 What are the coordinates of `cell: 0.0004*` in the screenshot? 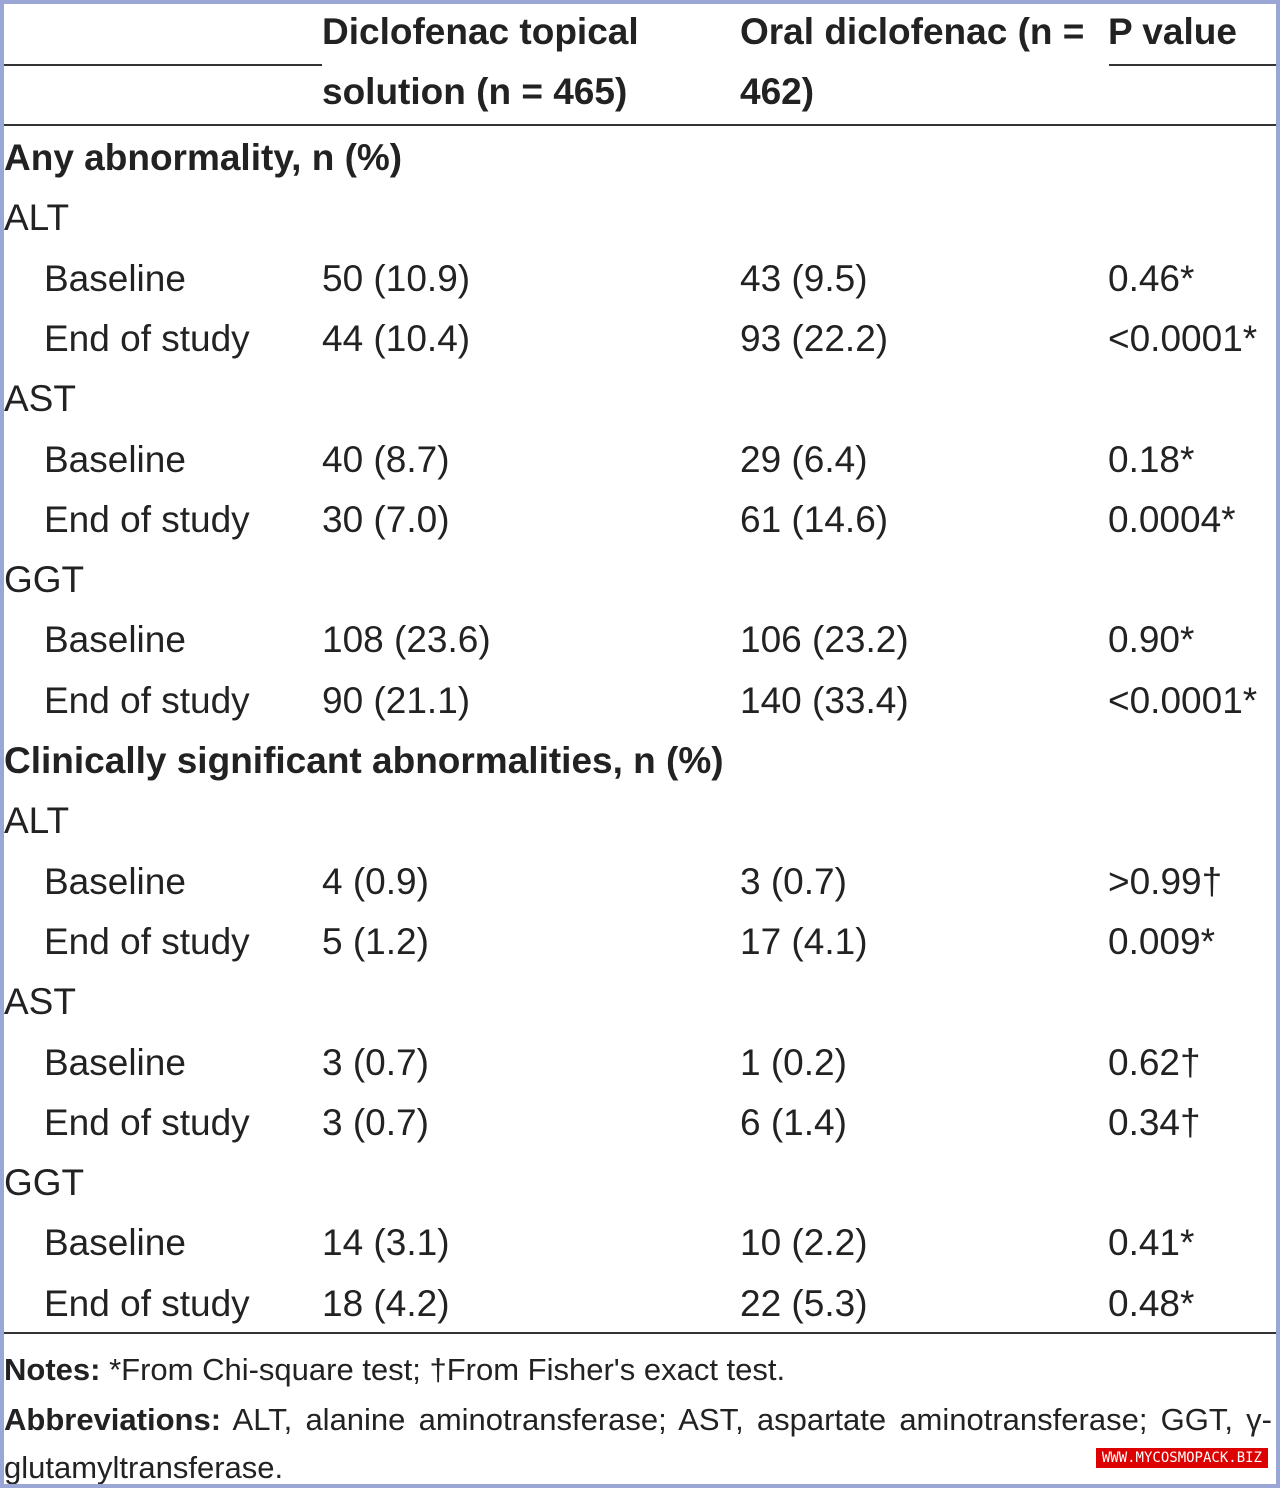 It's located at (1172, 519).